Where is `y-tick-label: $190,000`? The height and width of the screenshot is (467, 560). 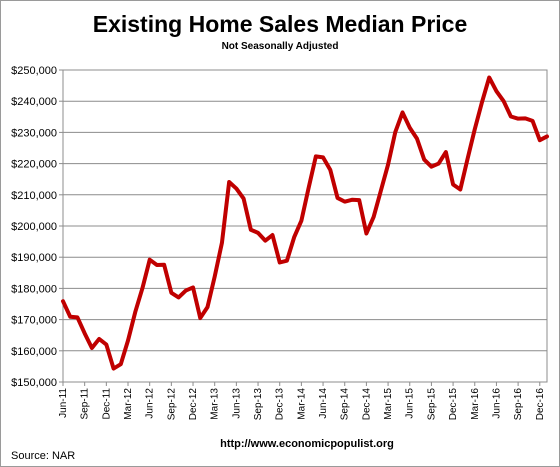 y-tick-label: $190,000 is located at coordinates (34, 258).